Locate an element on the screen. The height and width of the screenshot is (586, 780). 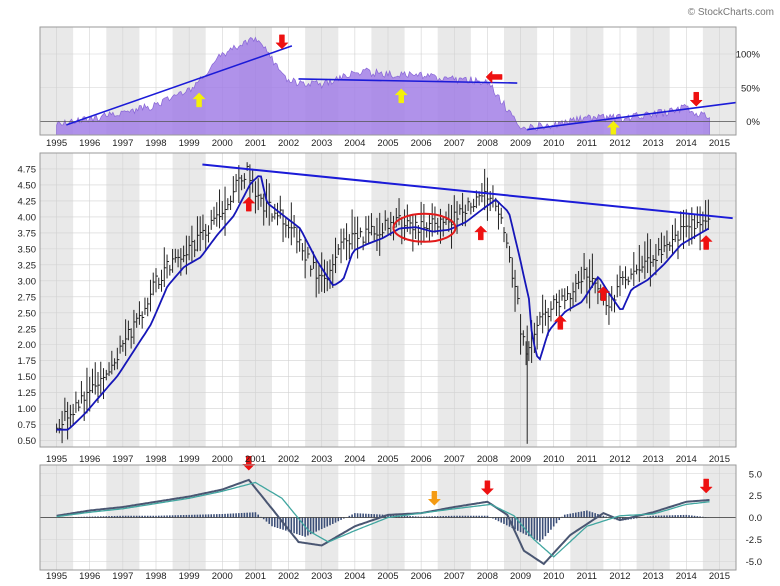
red-arrow-left is located at coordinates (494, 77).